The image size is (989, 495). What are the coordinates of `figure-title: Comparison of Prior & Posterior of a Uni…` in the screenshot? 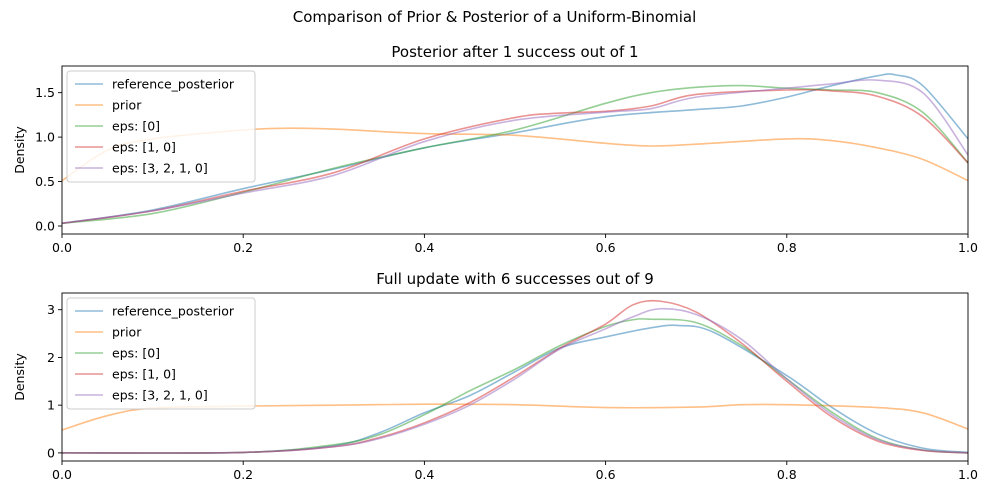 It's located at (495, 17).